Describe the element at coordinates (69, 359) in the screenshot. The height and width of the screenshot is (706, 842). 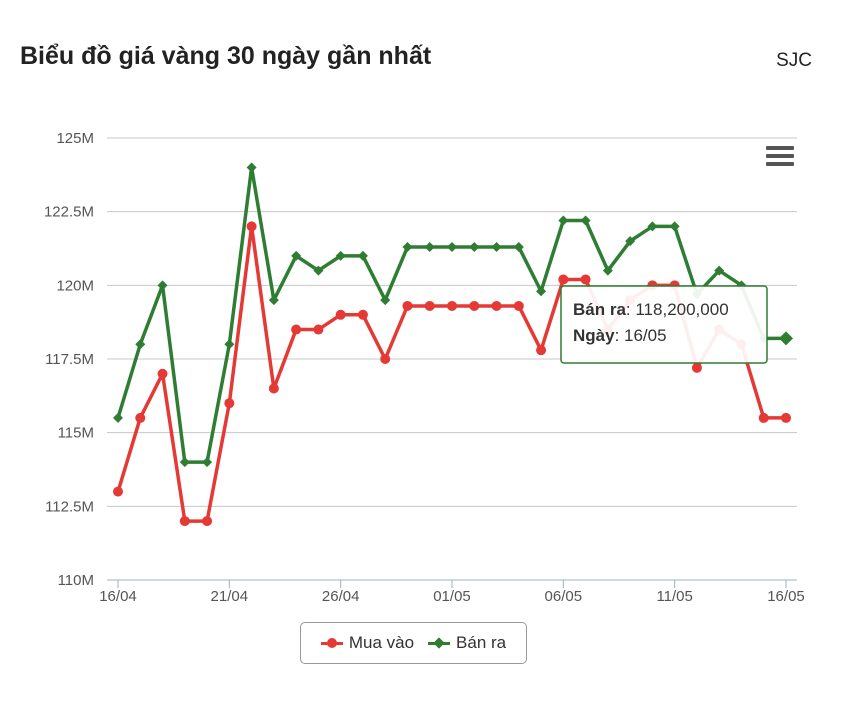
I see `y-tick-label: 117.5M` at that location.